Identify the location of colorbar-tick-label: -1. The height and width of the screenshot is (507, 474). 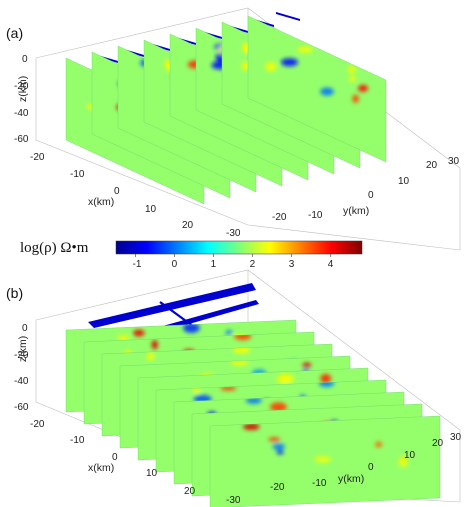
(137, 264).